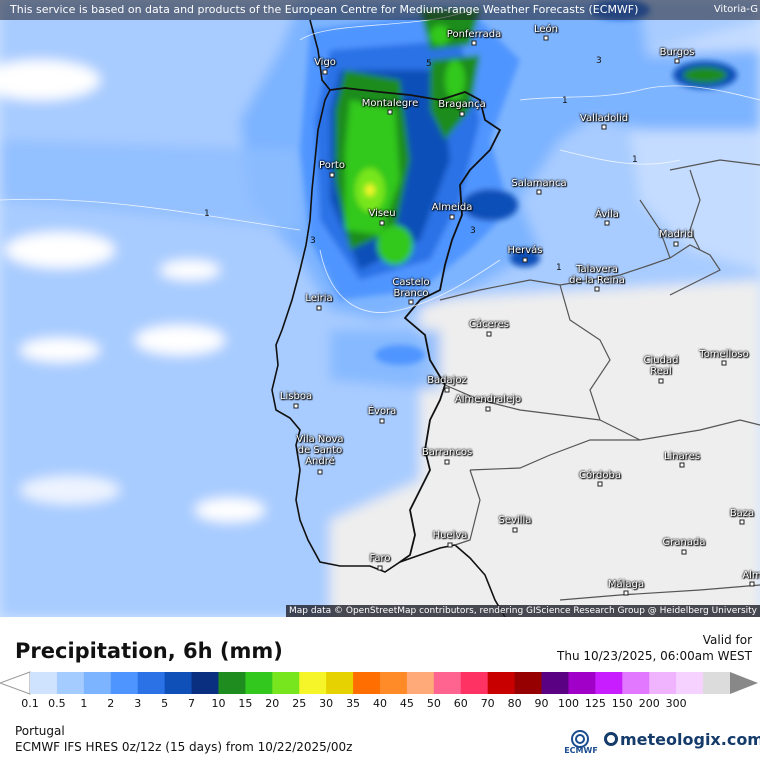 The width and height of the screenshot is (760, 760). Describe the element at coordinates (676, 703) in the screenshot. I see `scale-tick-label: 300` at that location.